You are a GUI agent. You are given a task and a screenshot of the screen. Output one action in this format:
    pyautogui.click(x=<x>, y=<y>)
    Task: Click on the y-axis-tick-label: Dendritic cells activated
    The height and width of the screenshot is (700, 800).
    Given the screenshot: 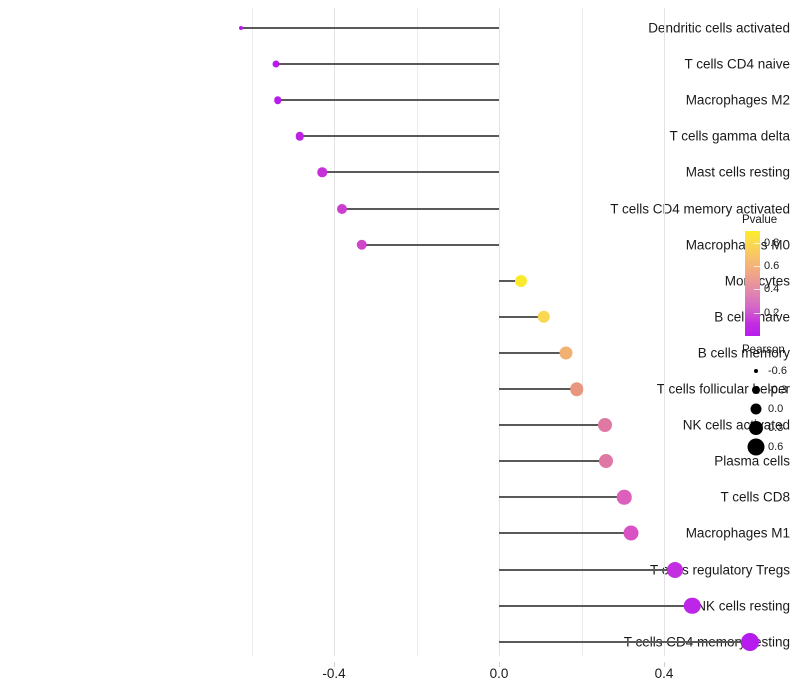 What is the action you would take?
    pyautogui.click(x=719, y=28)
    